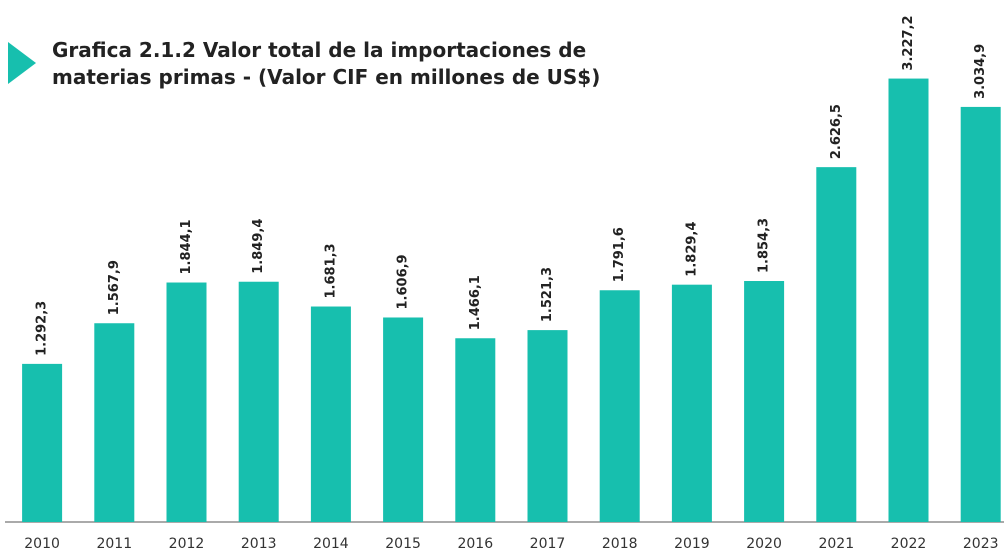  What do you see at coordinates (619, 254) in the screenshot?
I see `value-label: 1.791,6` at bounding box center [619, 254].